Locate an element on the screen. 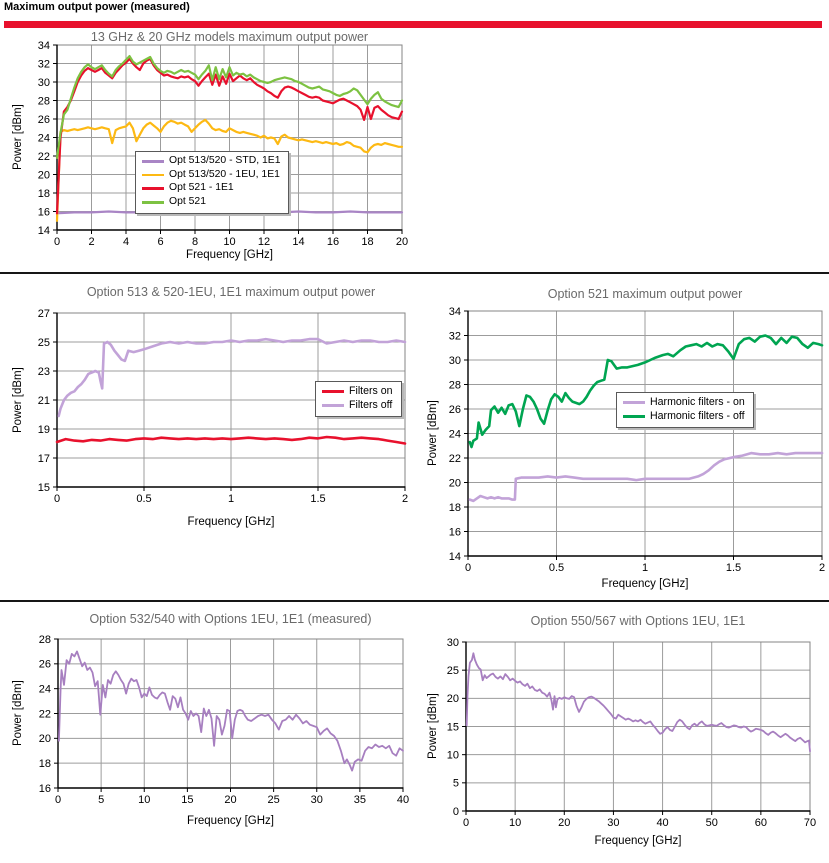  chart-title: Option 550/567 with Options 1EU, 1E1 is located at coordinates (638, 621).